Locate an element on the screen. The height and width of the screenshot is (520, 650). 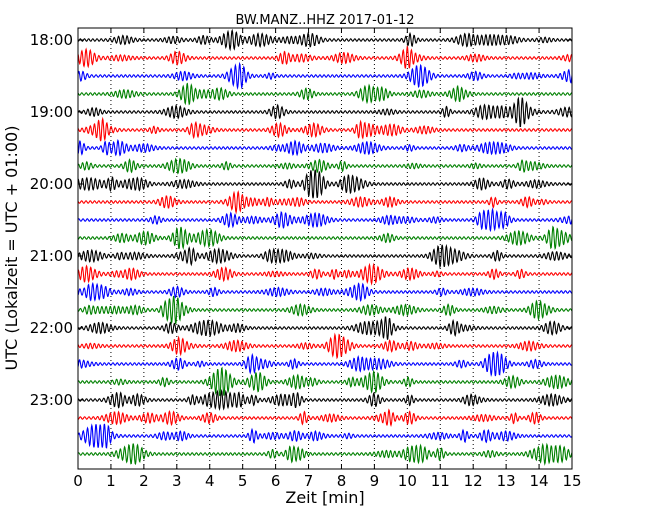
x-tick-label: 9 is located at coordinates (375, 481).